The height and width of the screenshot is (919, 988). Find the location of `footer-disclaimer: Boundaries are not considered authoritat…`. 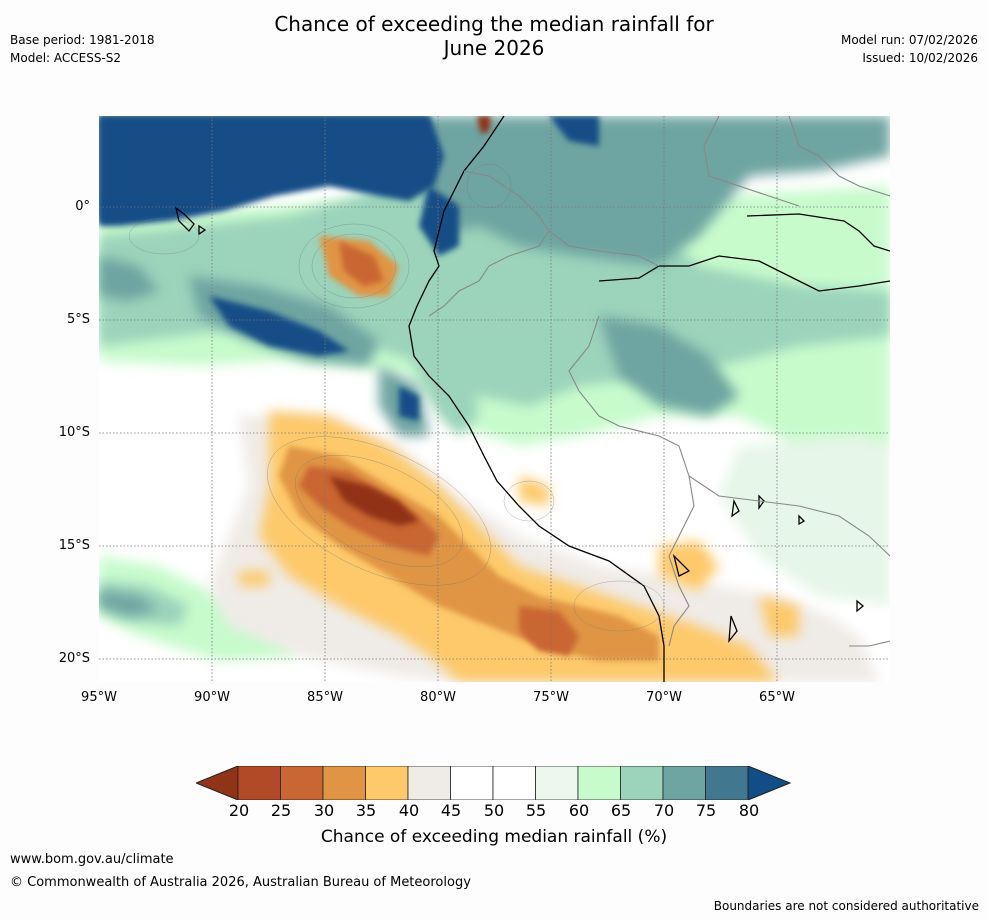

footer-disclaimer: Boundaries are not considered authoritat… is located at coordinates (846, 906).